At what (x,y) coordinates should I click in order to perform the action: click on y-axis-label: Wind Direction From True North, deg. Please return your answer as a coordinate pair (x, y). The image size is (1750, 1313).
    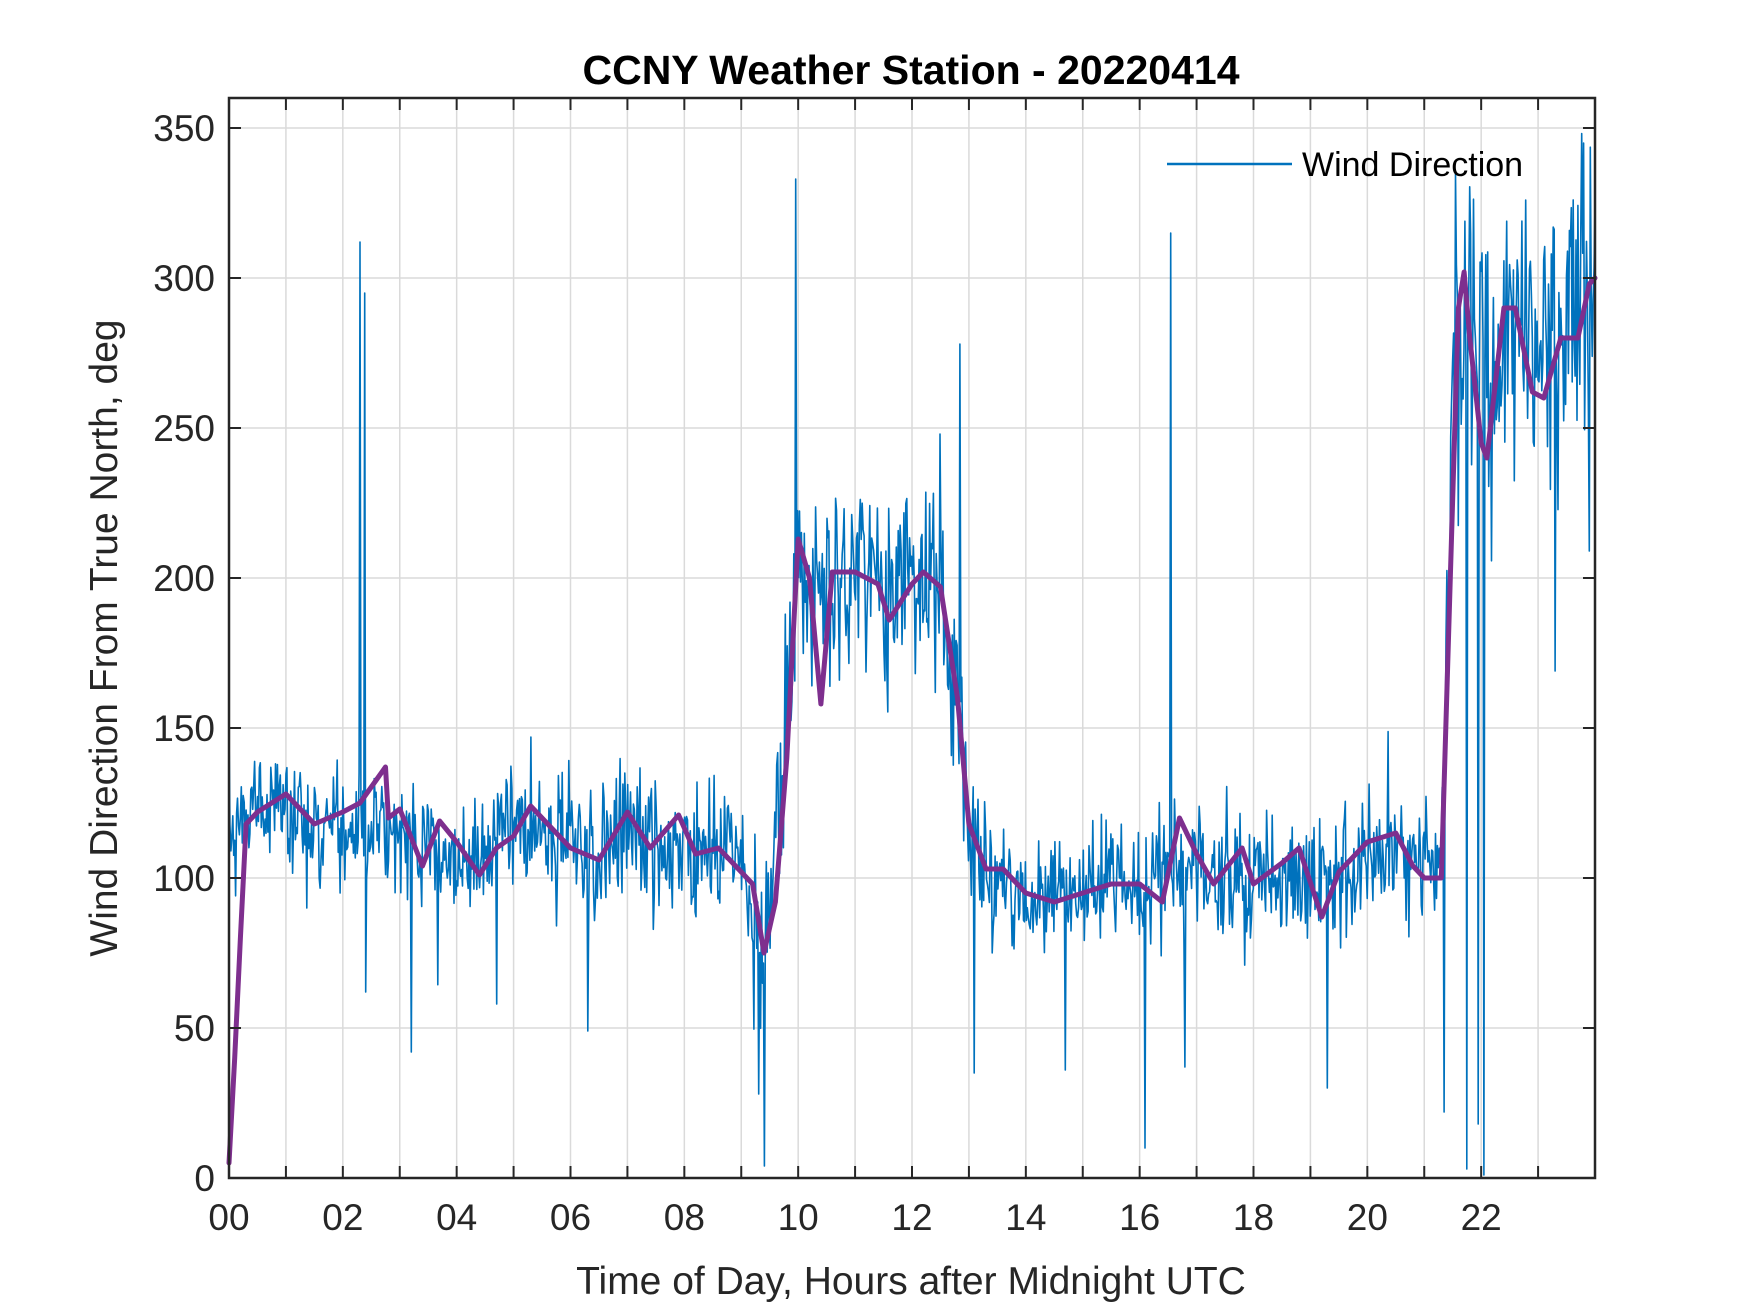
    Looking at the image, I should click on (104, 637).